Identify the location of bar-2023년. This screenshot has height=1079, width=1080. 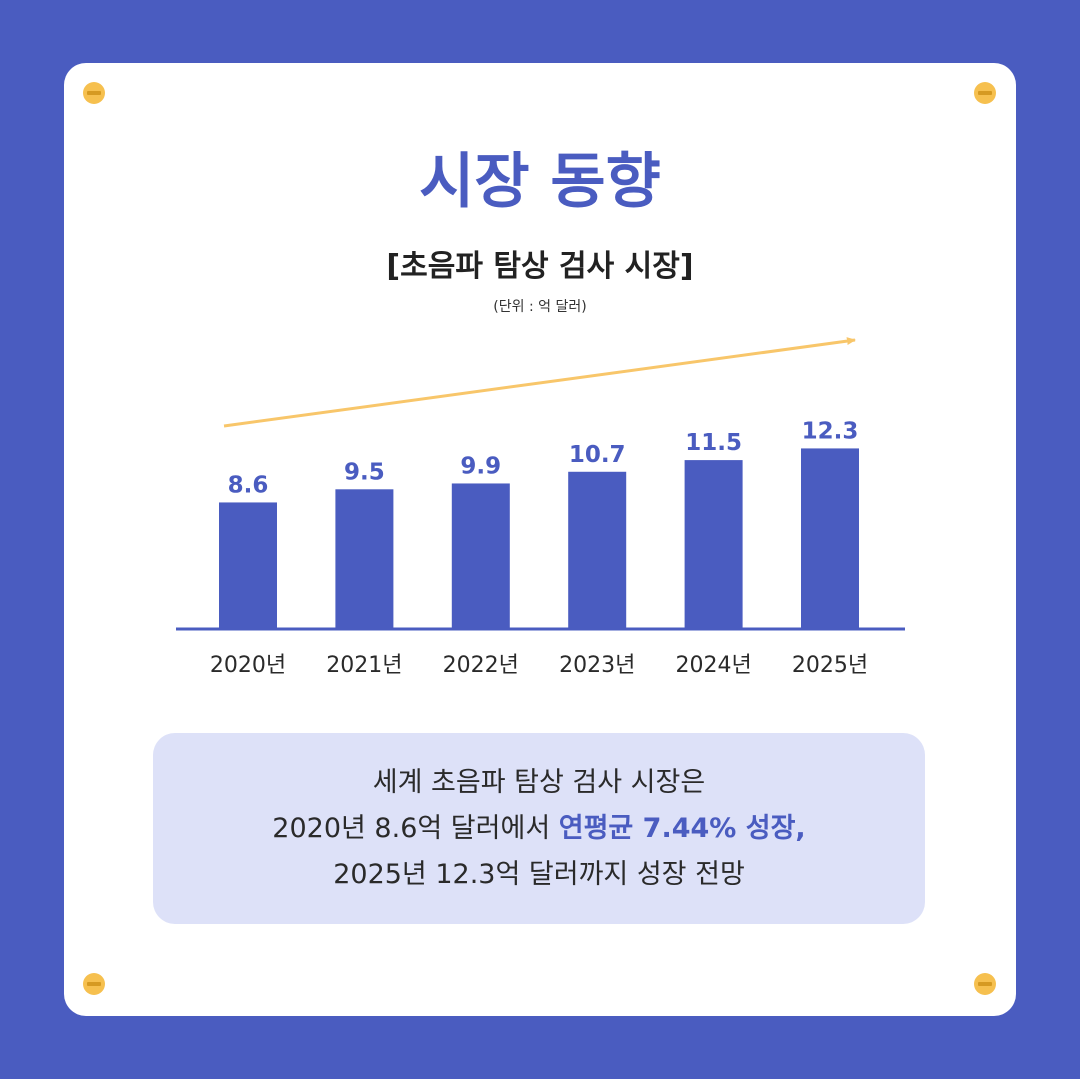
(597, 549).